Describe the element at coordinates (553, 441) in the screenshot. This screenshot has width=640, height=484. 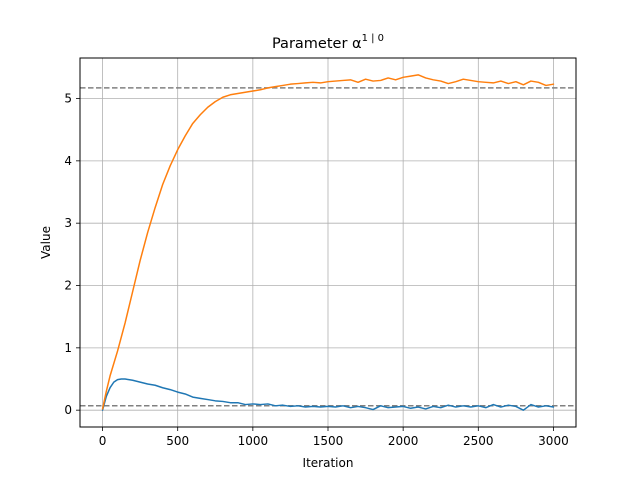
I see `x-tick-label: 3000` at that location.